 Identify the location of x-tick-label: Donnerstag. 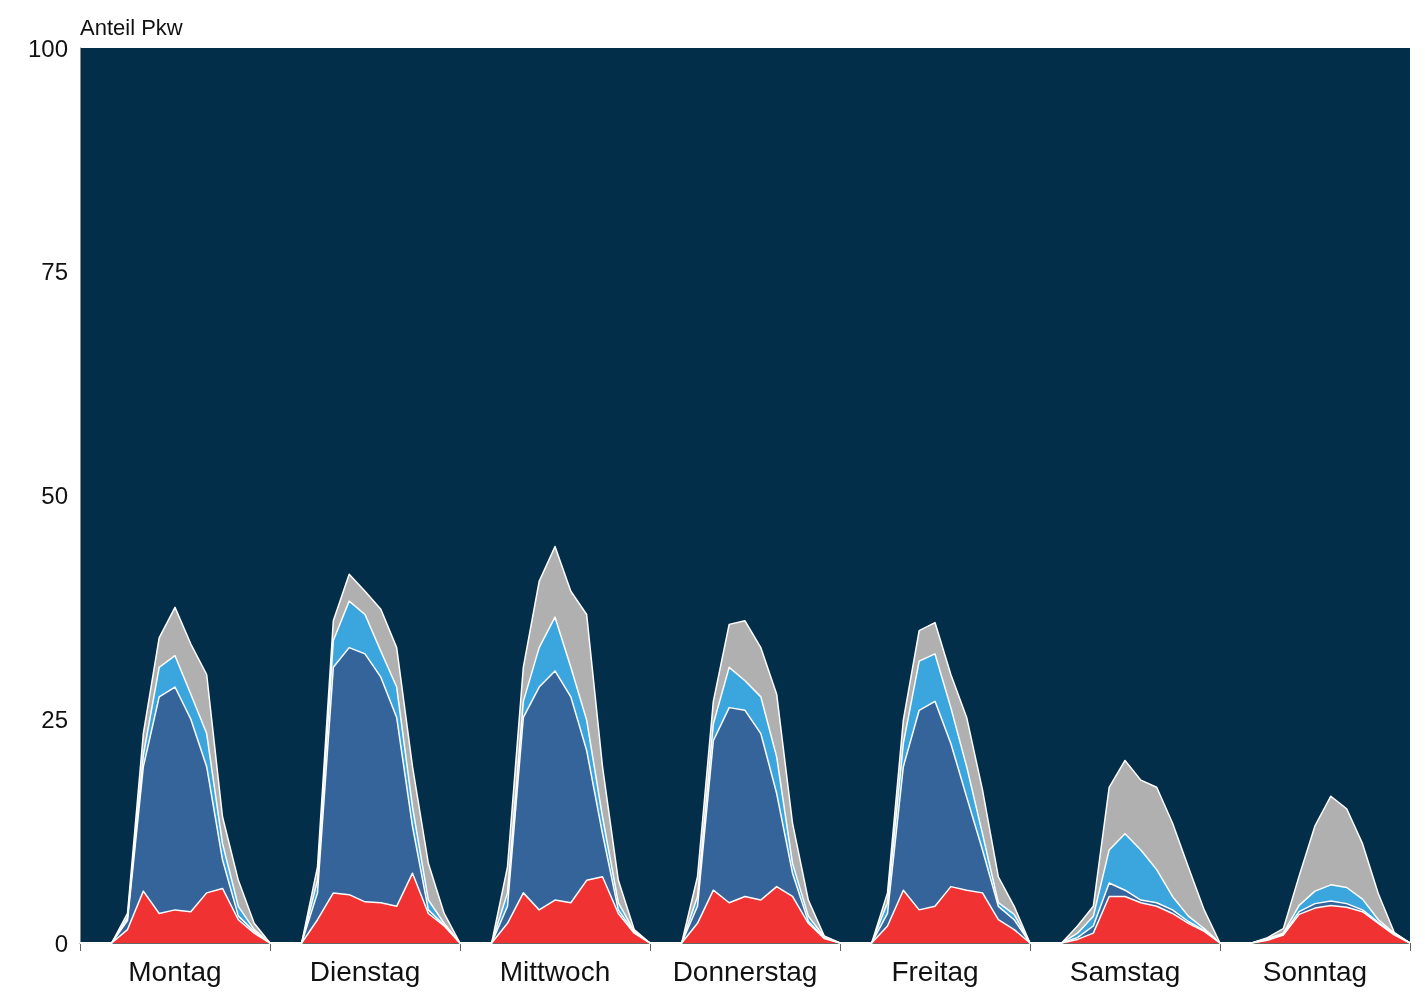
(745, 971).